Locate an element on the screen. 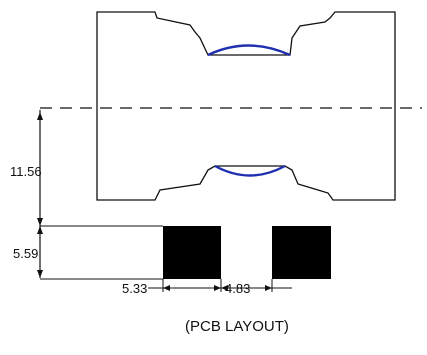 Image resolution: width=427 pixels, height=355 pixels. dim-arrow-h4 is located at coordinates (268, 288).